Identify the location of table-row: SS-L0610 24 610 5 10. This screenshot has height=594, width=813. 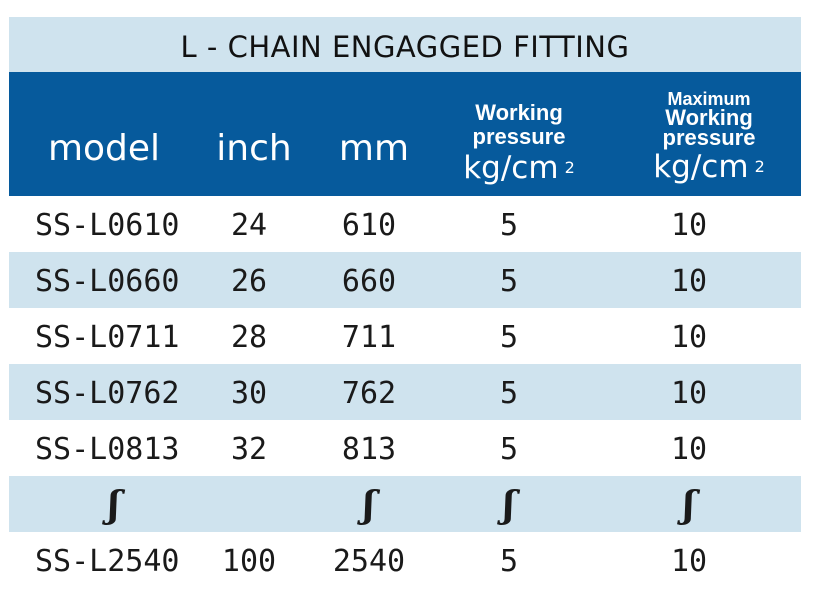
(405, 224).